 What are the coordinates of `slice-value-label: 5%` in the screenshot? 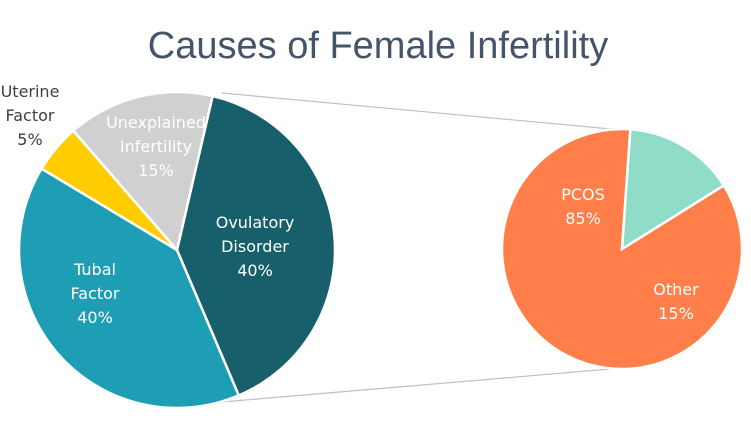 It's located at (29, 139).